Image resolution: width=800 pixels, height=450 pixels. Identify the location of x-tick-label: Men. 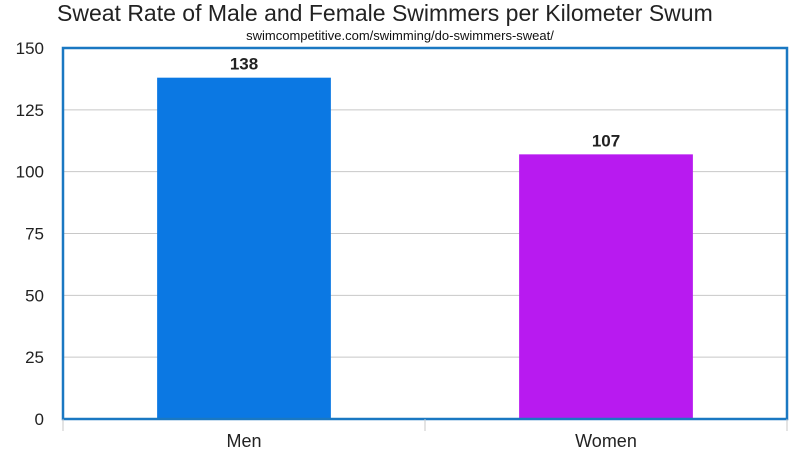
(243, 440).